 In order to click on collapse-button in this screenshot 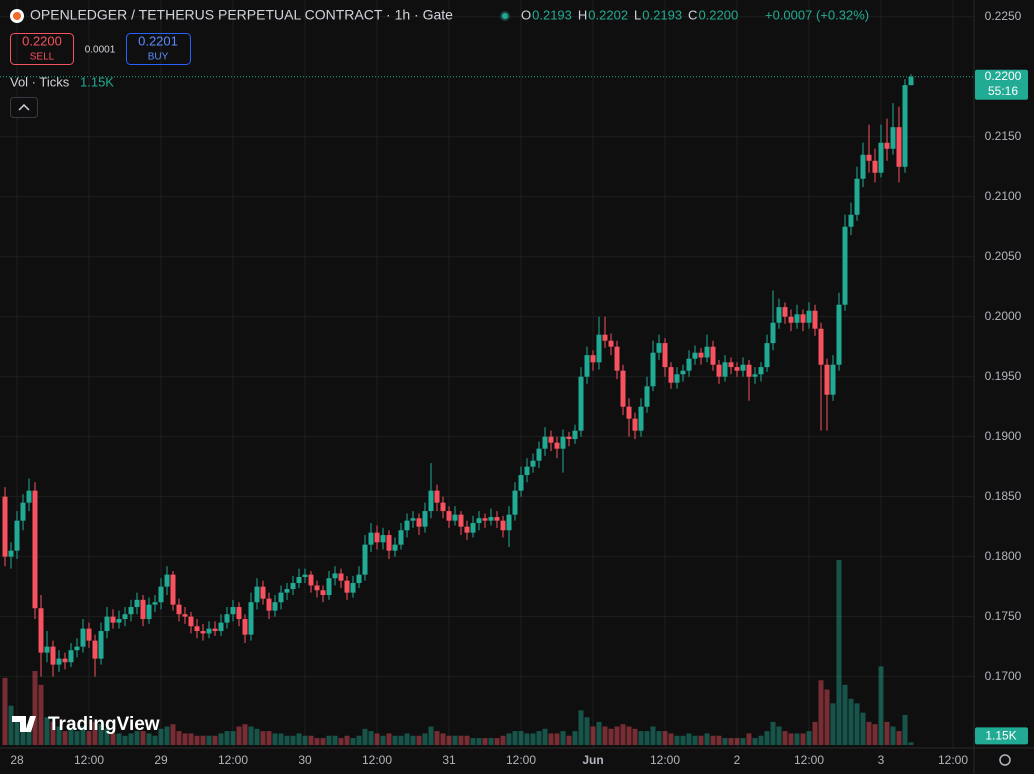, I will do `click(24, 107)`.